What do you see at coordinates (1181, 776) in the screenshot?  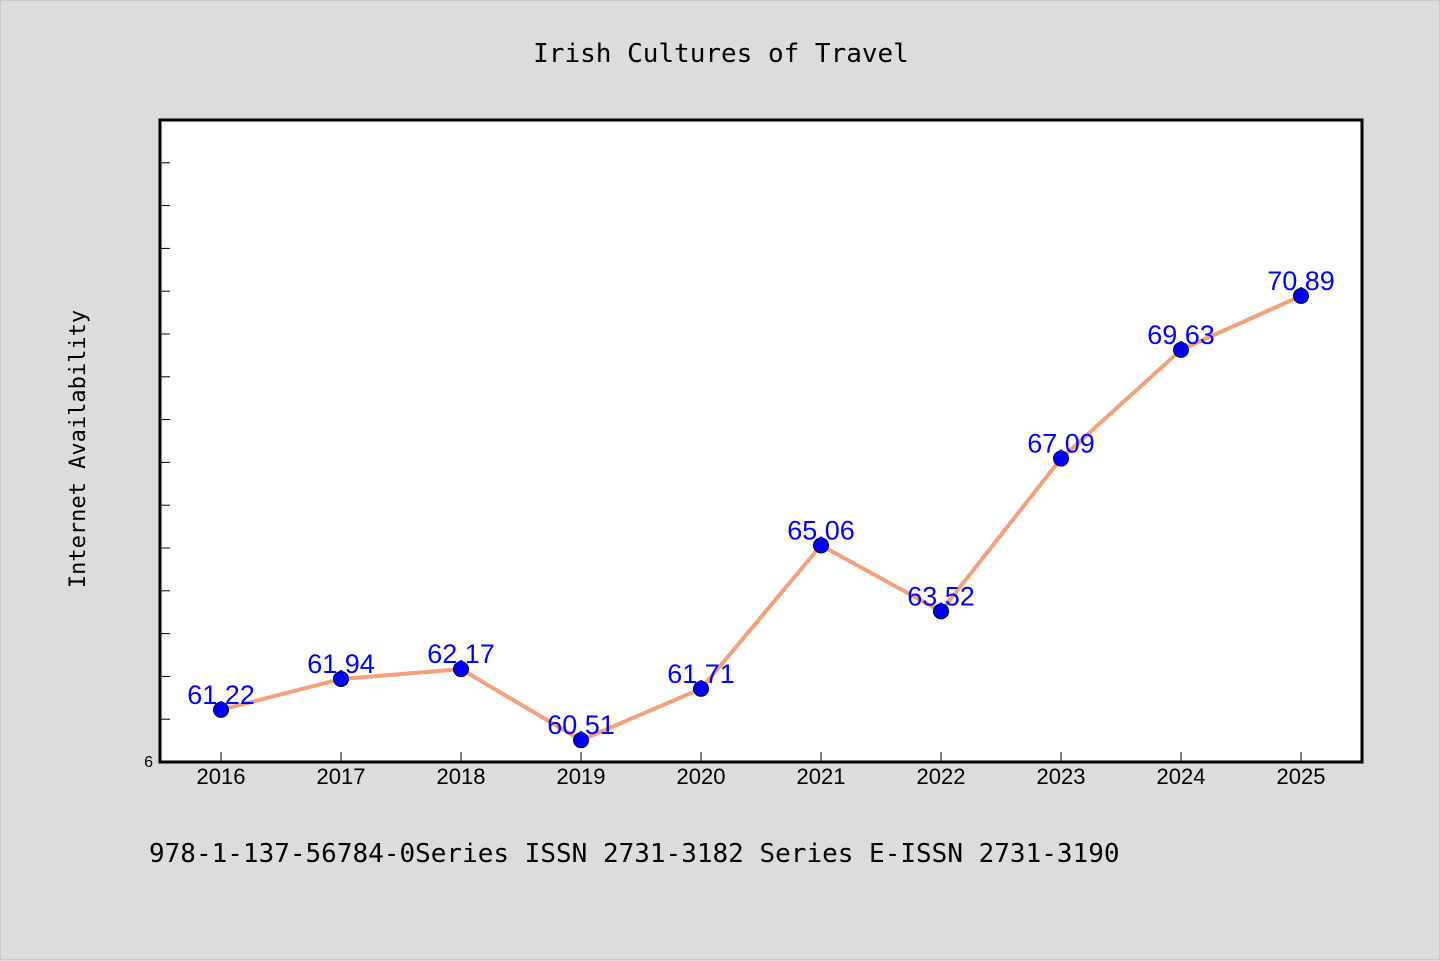 I see `x-tick-label: 2024` at bounding box center [1181, 776].